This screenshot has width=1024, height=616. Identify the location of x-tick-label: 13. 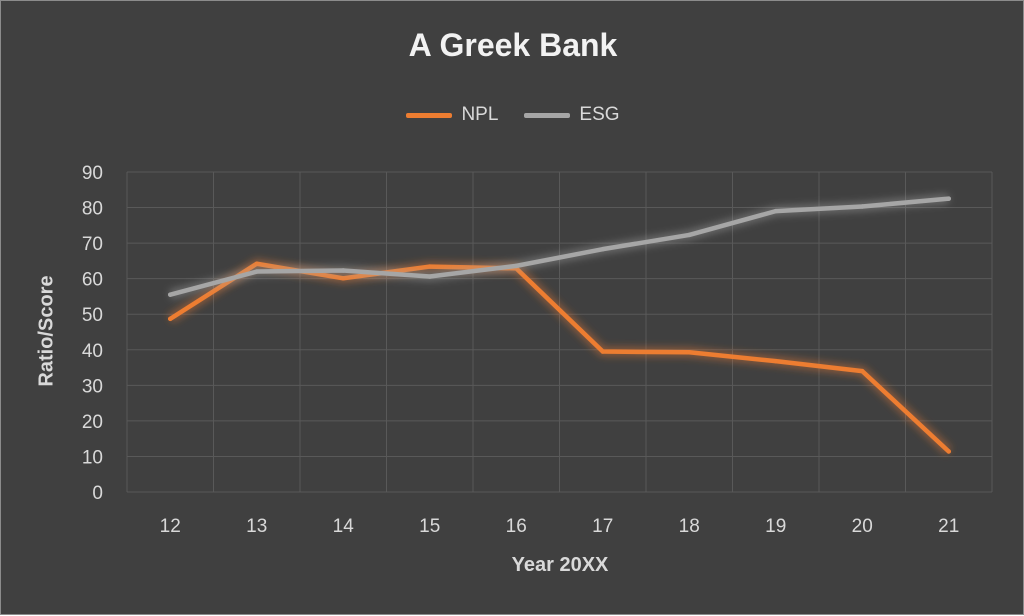
(256, 526).